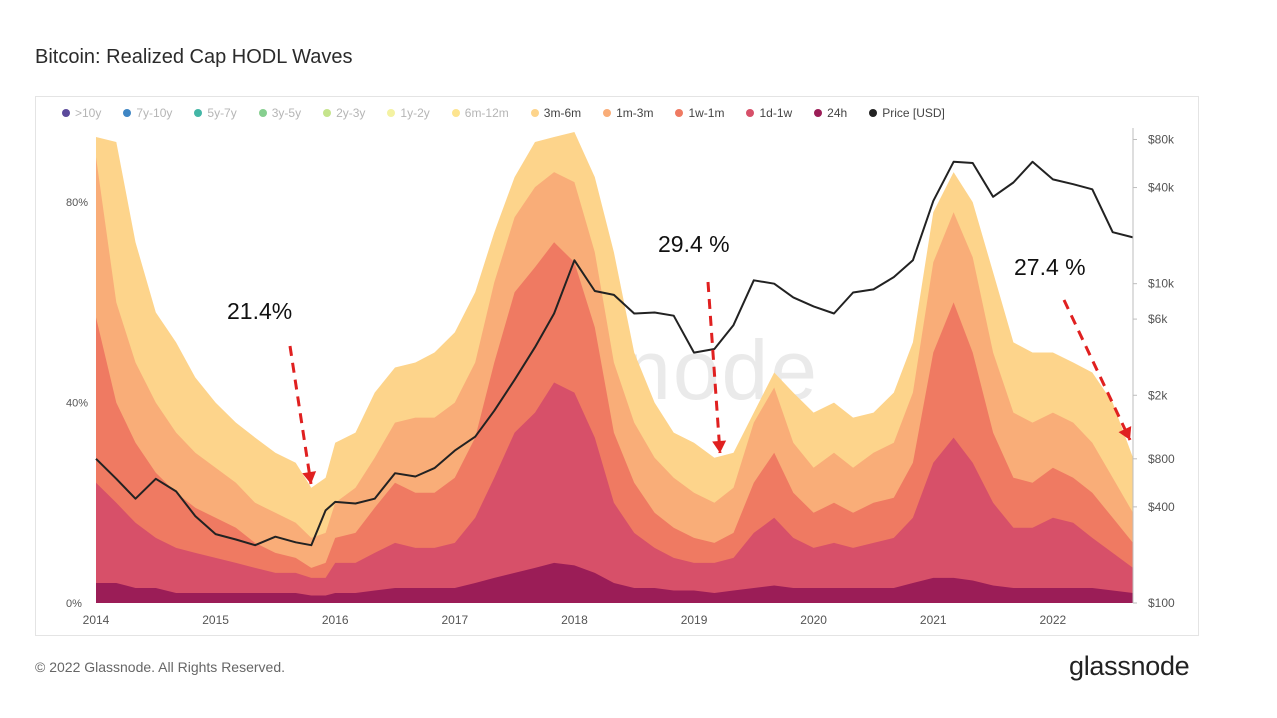  I want to click on legend-label: 3m-6m, so click(562, 113).